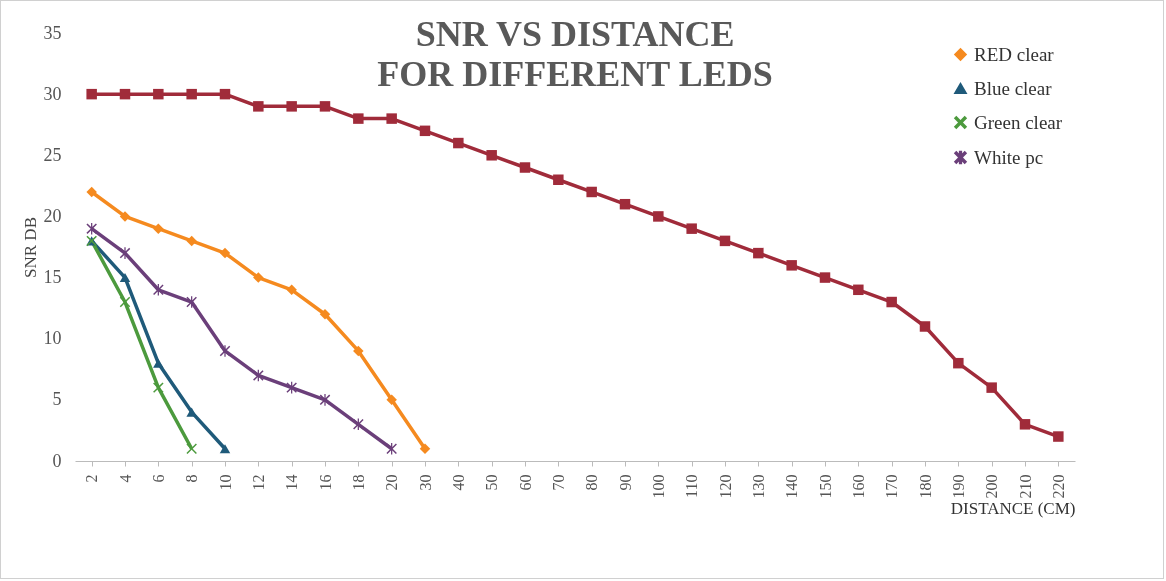 The height and width of the screenshot is (581, 1166). Describe the element at coordinates (52, 32) in the screenshot. I see `y-tick-label: 35` at that location.